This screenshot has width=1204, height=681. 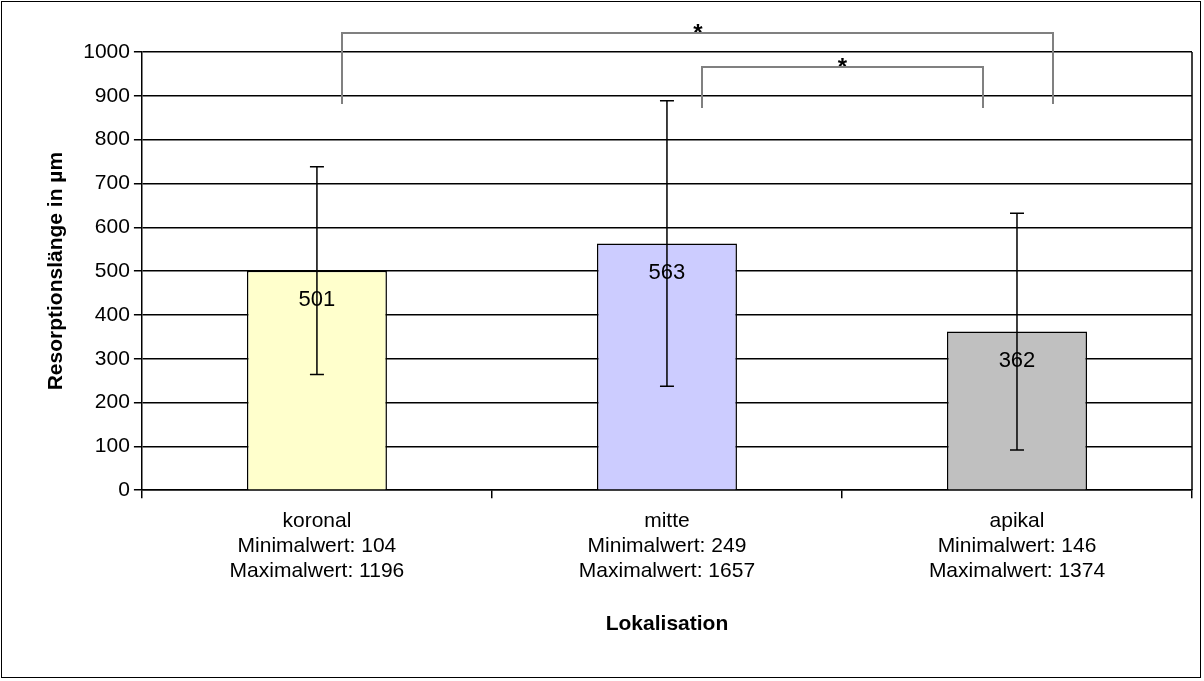 I want to click on y-tick-label: 300, so click(x=112, y=357).